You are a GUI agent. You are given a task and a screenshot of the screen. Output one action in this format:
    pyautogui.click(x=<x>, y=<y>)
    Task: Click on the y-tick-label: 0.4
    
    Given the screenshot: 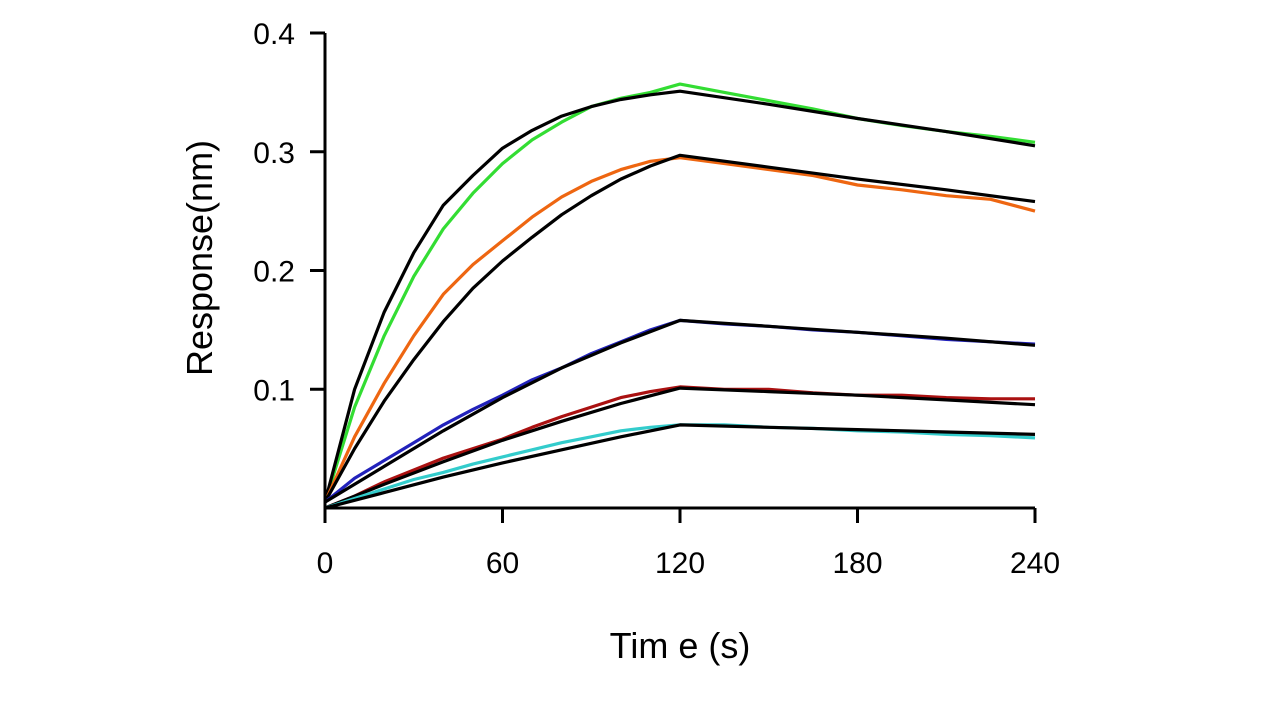 What is the action you would take?
    pyautogui.click(x=274, y=34)
    